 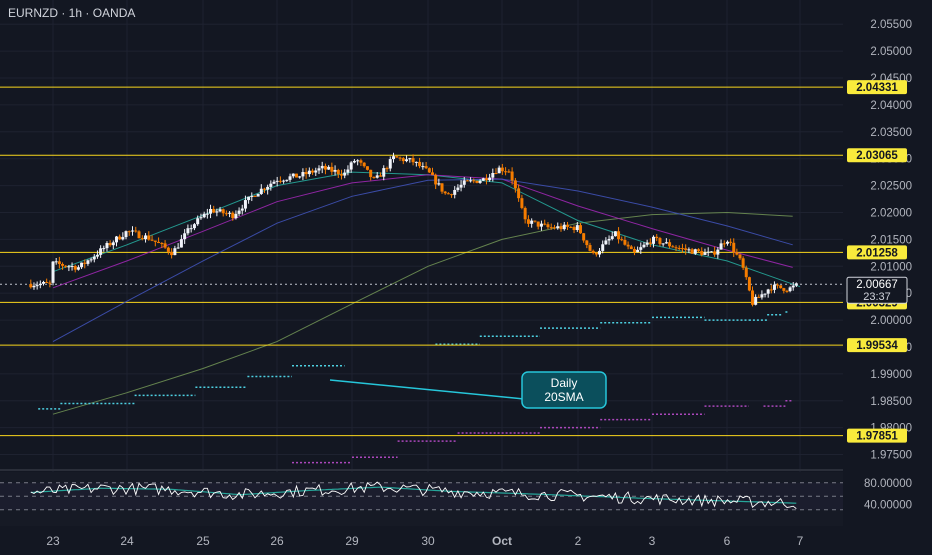 I want to click on time-axis: 23 24 25 26 29 30 Oct 2 3 6 7, so click(x=466, y=539).